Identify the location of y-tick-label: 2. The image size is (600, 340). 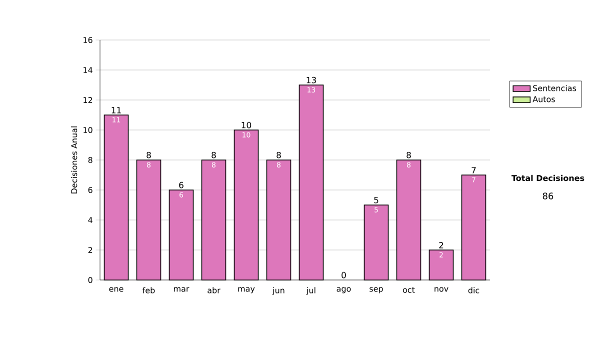
(90, 250).